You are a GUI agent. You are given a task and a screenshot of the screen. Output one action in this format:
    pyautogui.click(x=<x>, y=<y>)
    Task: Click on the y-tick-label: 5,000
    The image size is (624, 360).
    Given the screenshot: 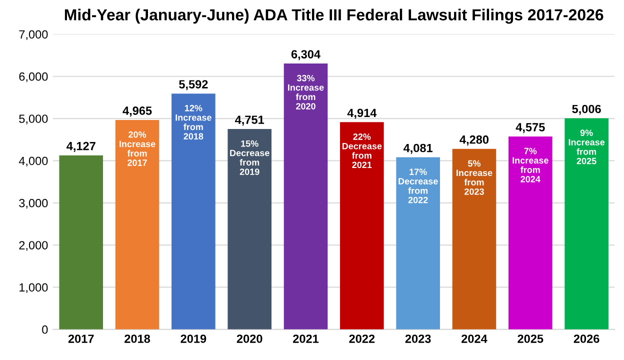 What is the action you would take?
    pyautogui.click(x=33, y=119)
    